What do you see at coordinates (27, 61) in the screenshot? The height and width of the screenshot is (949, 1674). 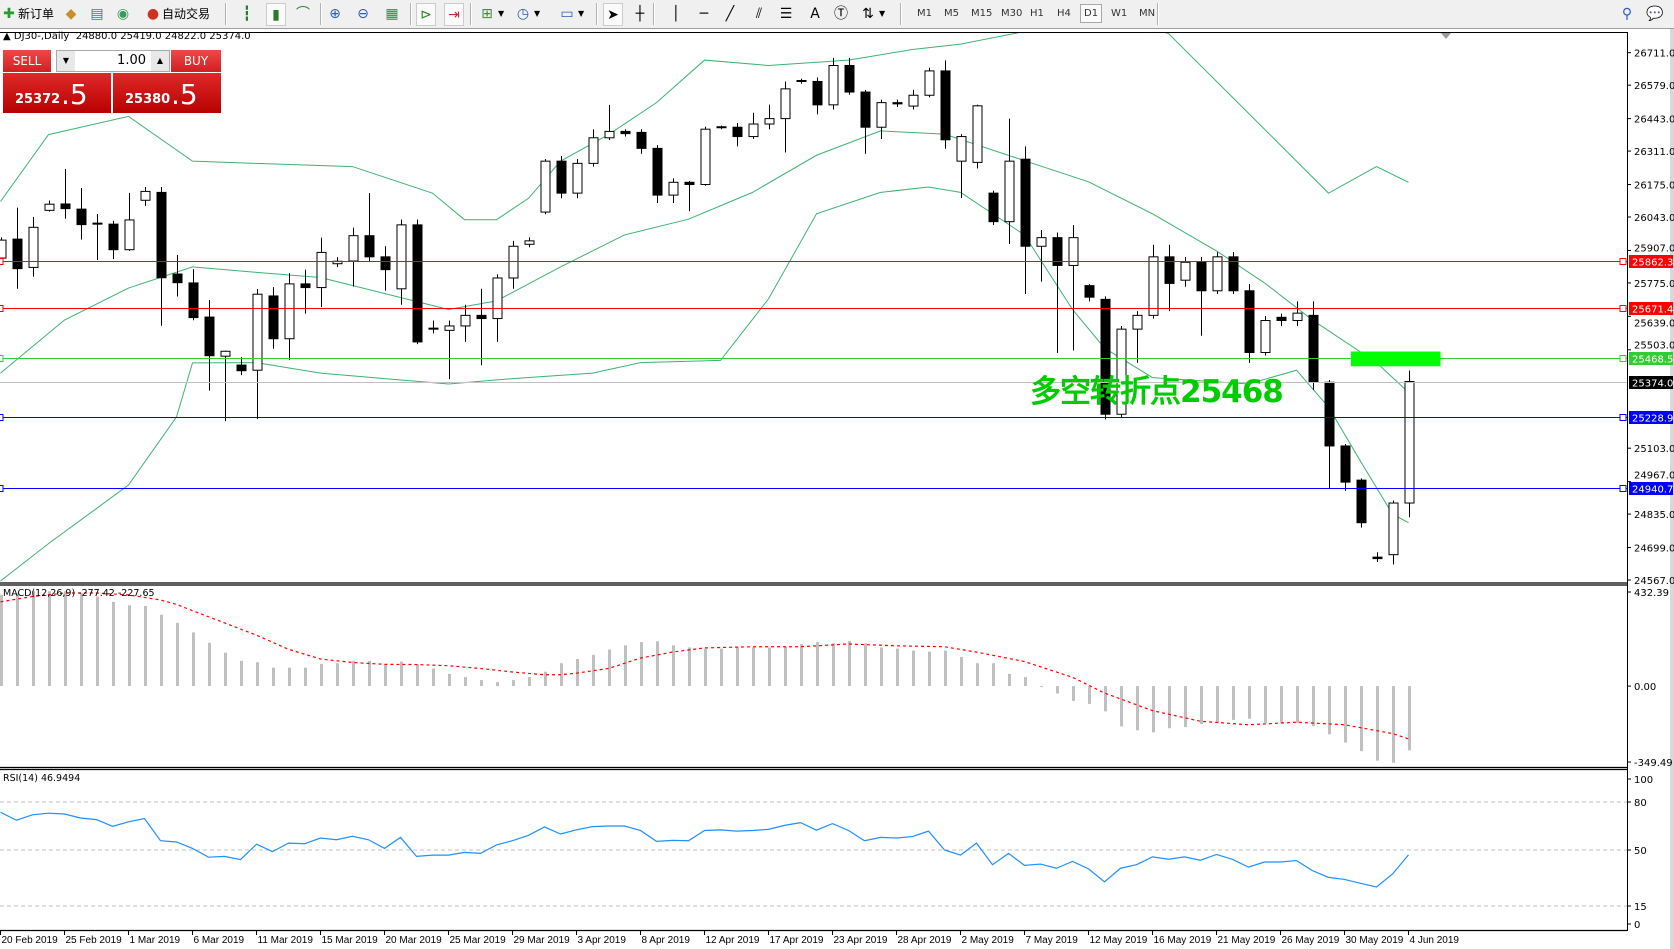 I see `sell-button: SELL` at bounding box center [27, 61].